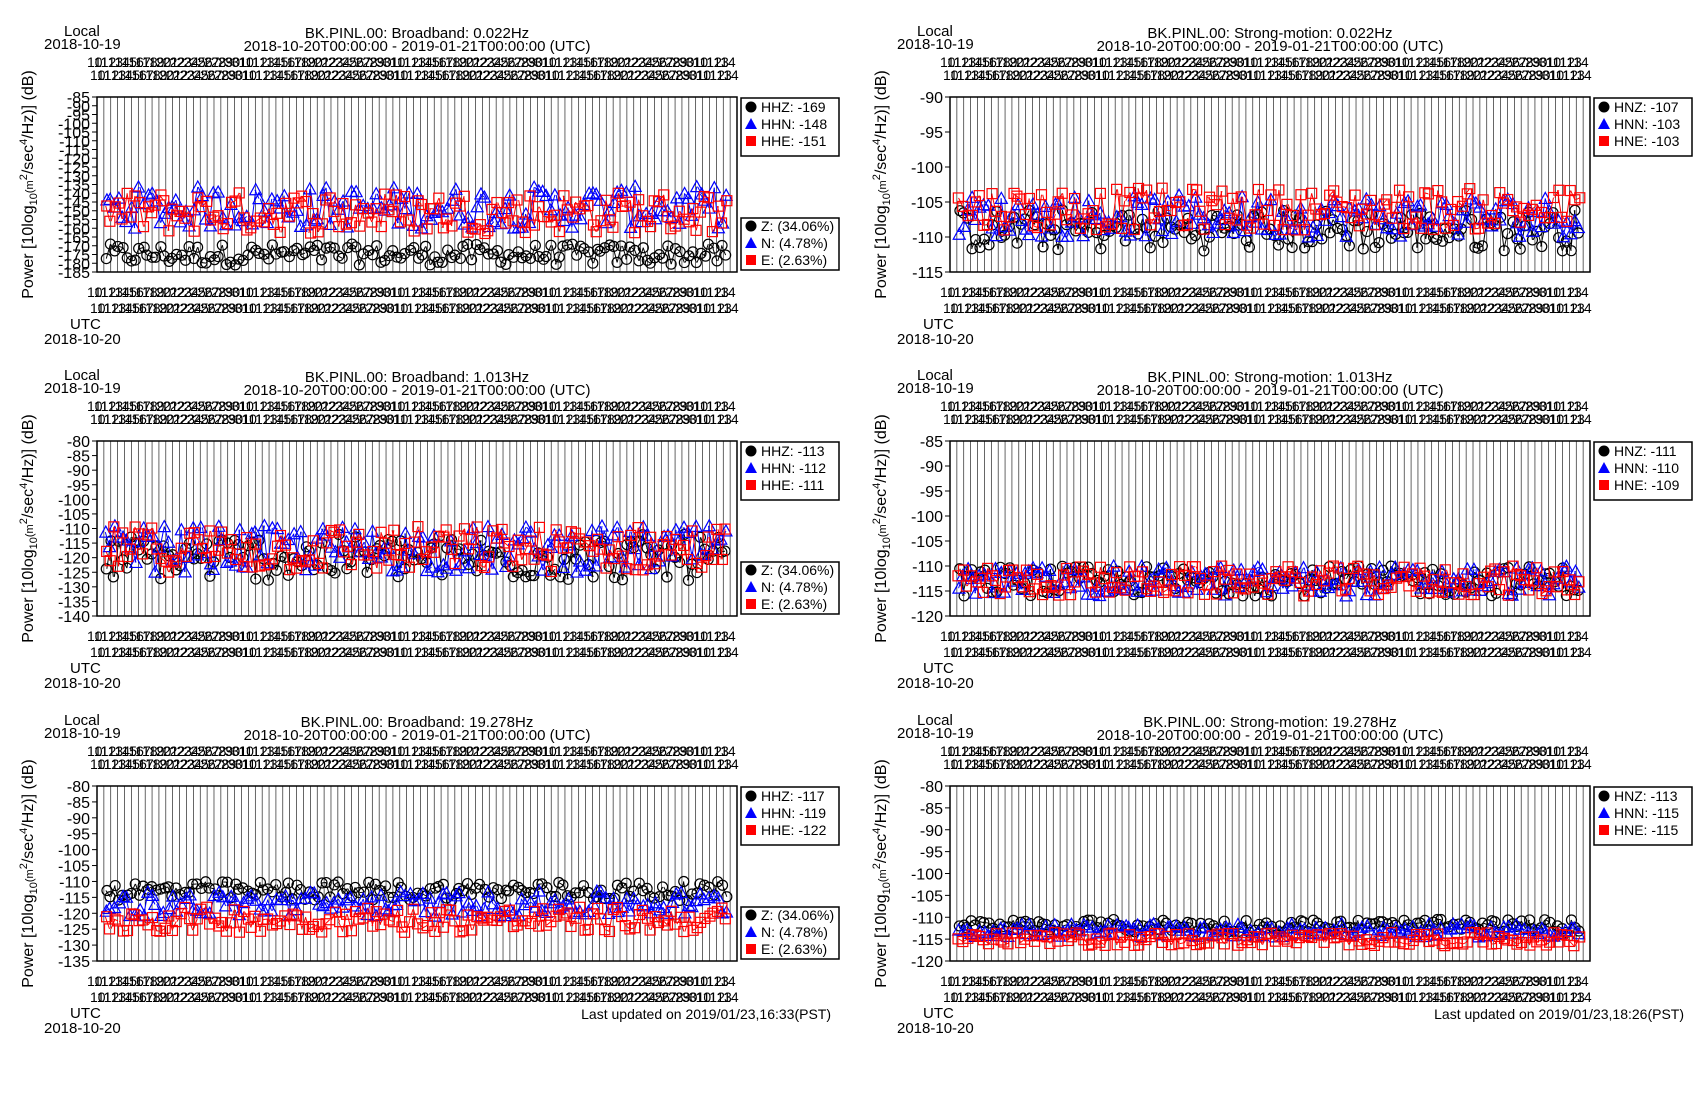  I want to click on legend-entry: HHN: -148, so click(794, 124).